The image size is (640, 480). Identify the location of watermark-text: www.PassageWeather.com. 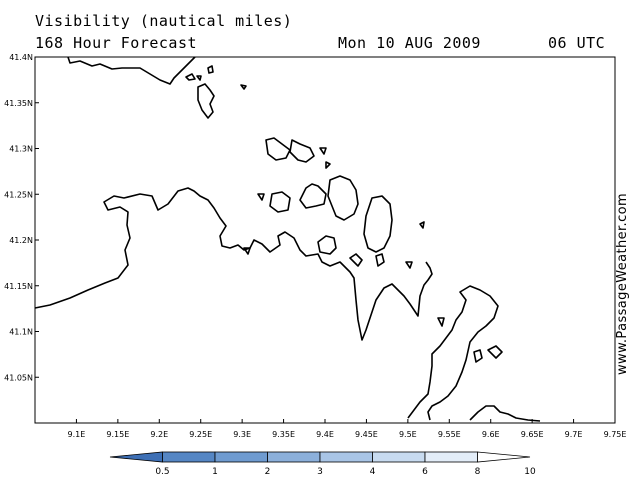
(622, 283).